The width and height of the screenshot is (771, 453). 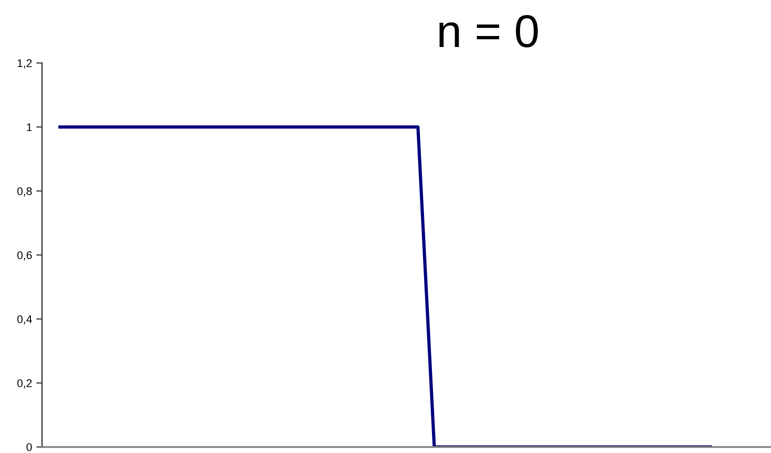 What do you see at coordinates (24, 191) in the screenshot?
I see `y-tick-label: 0,8` at bounding box center [24, 191].